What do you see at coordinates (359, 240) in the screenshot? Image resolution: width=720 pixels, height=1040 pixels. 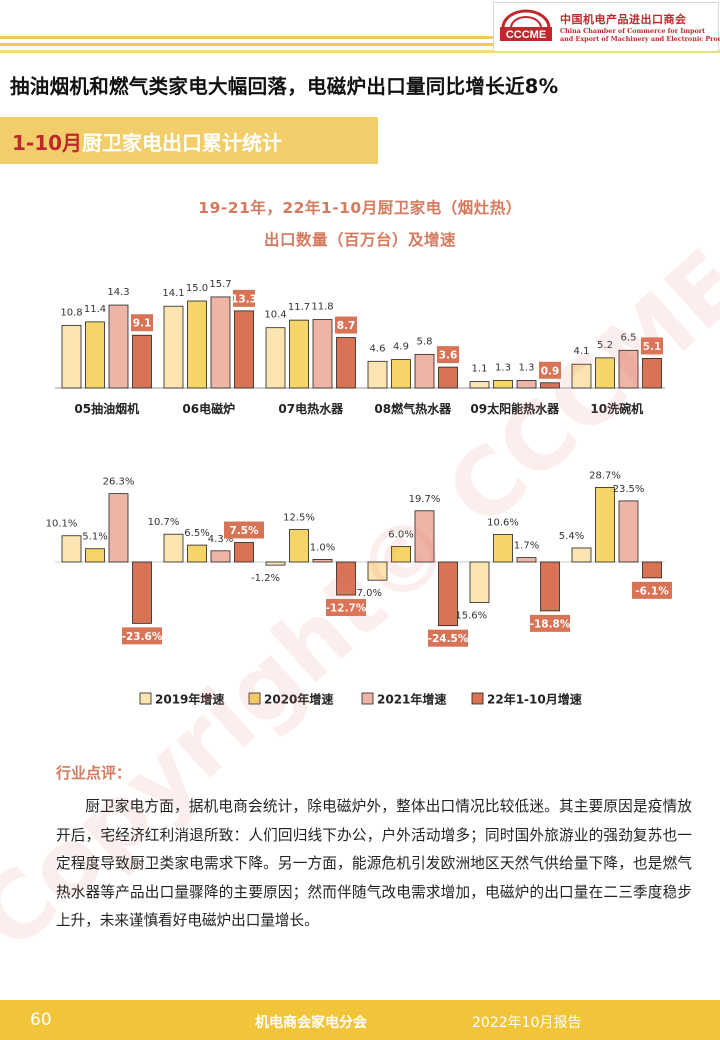 I see `chart-title-line2: 出口数量（百万台）及增速` at bounding box center [359, 240].